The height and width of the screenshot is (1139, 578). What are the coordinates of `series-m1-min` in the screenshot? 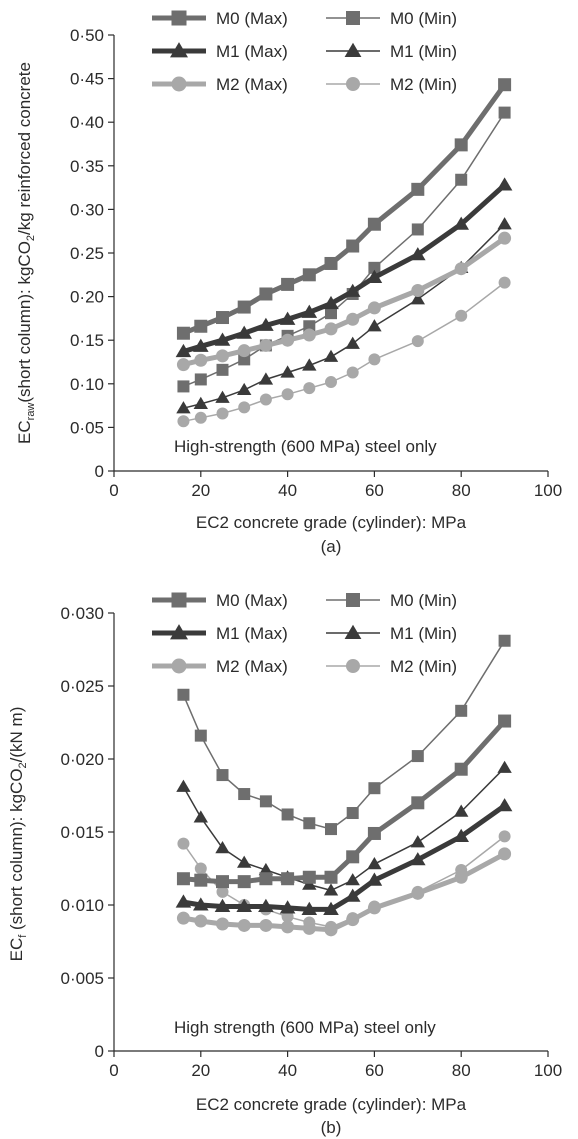 It's located at (344, 315).